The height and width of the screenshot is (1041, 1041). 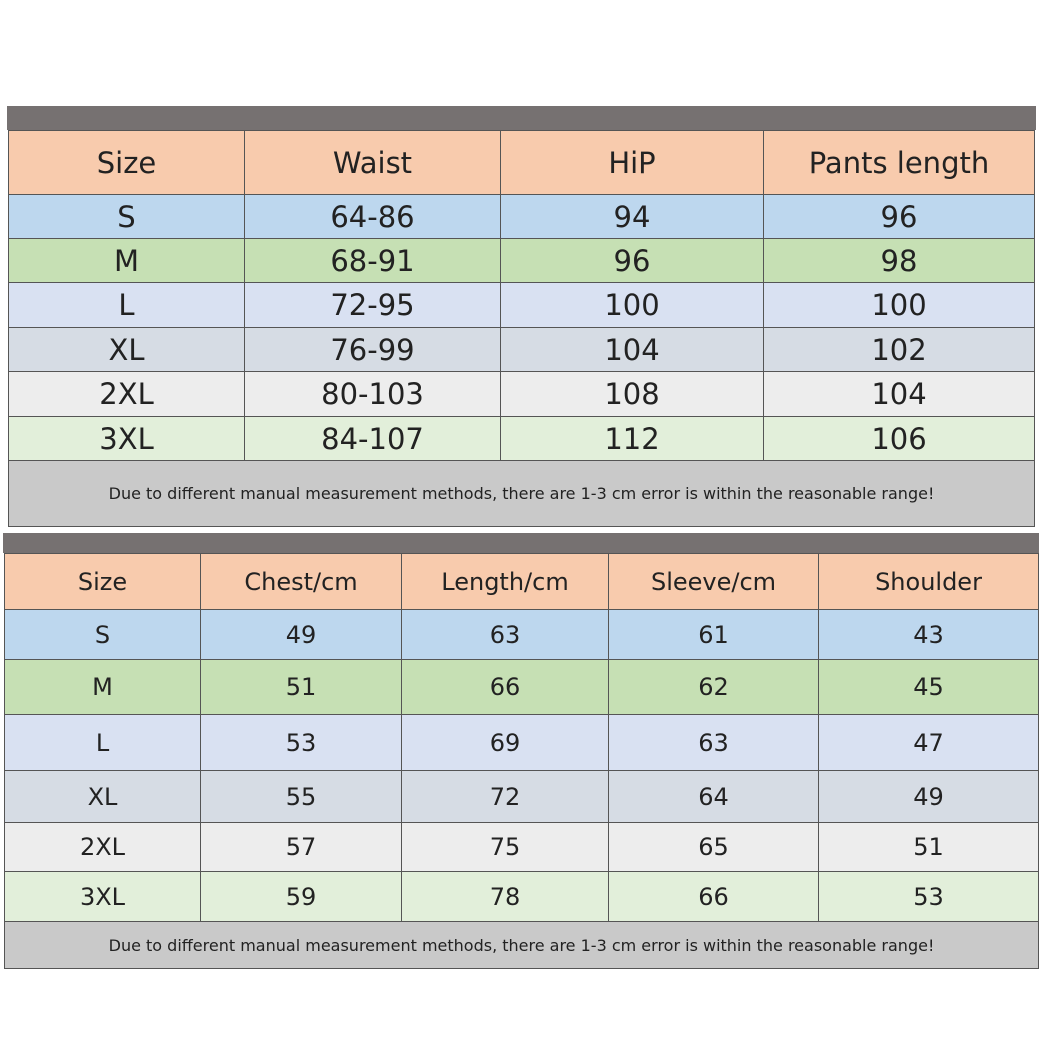 What do you see at coordinates (372, 260) in the screenshot?
I see `table-cell: 68-91` at bounding box center [372, 260].